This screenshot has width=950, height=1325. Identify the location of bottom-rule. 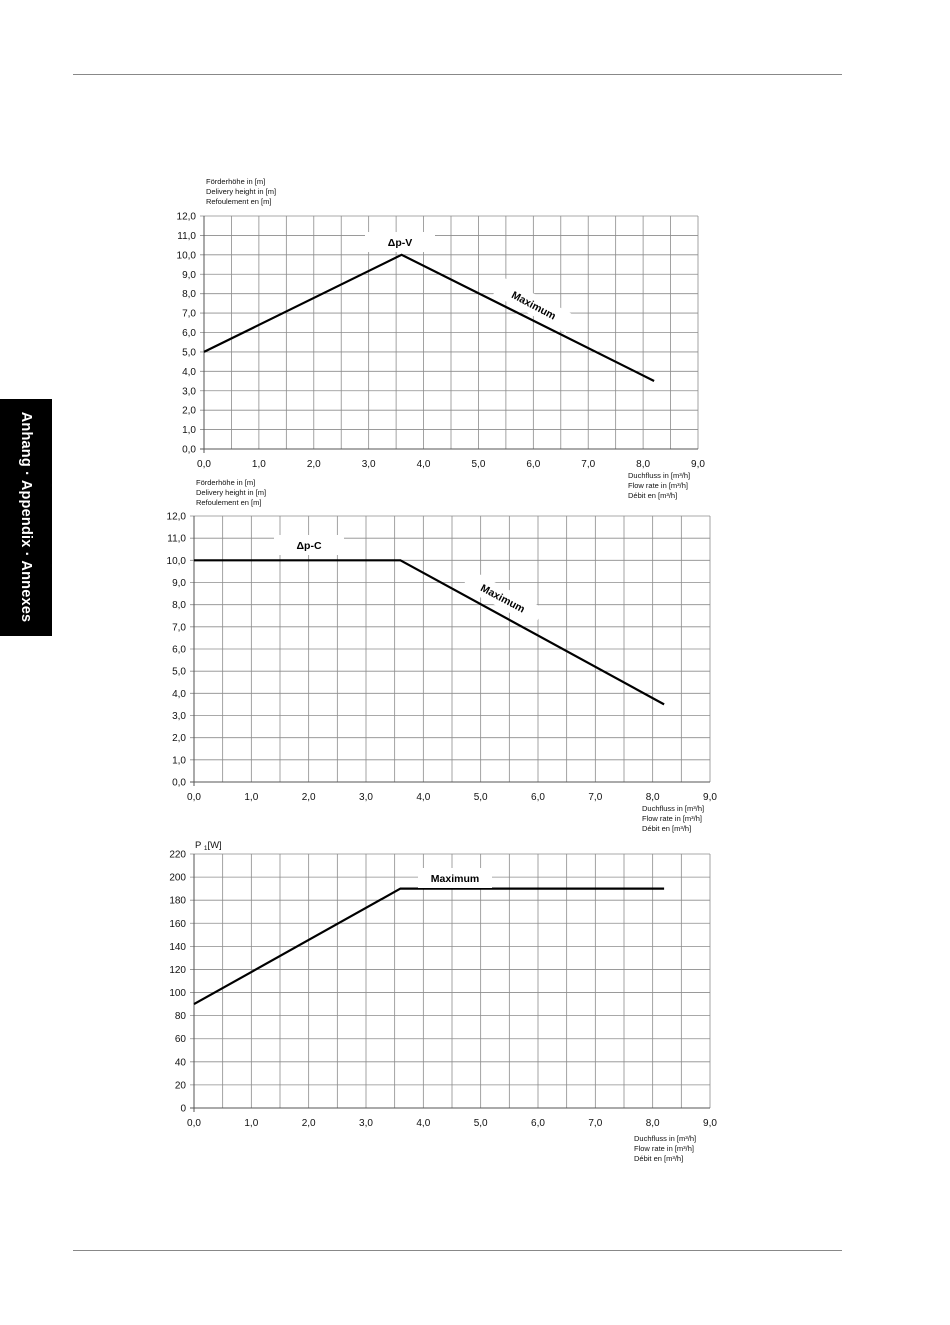
(457, 1250).